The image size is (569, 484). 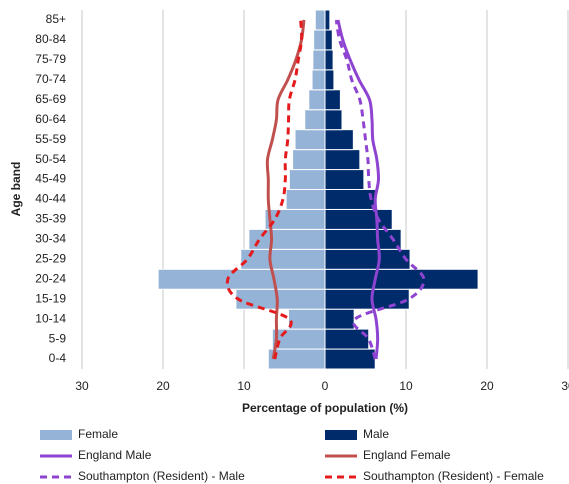 I want to click on y-tick-label: 45-49, so click(x=50, y=179).